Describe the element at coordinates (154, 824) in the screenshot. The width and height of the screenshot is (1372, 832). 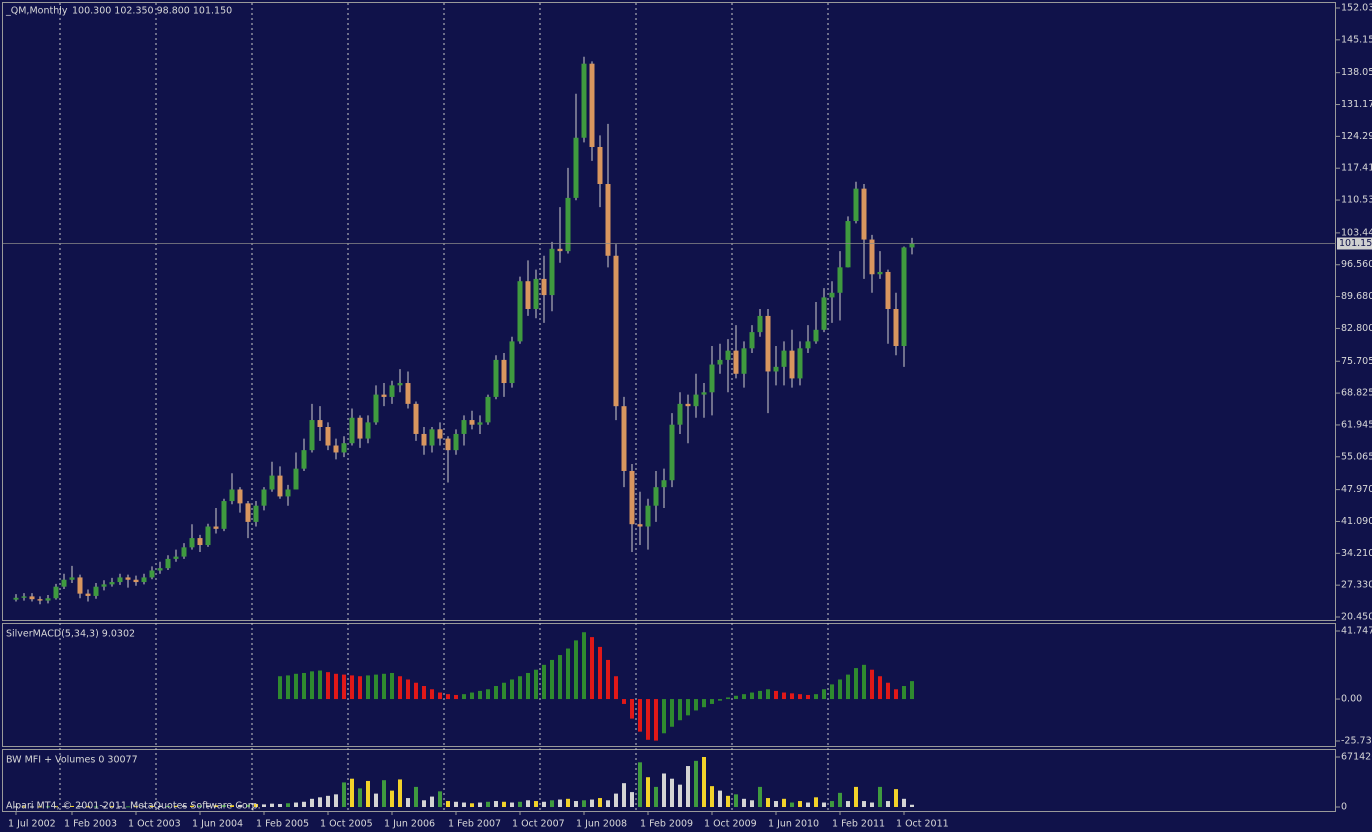
I see `x-tick-label: 1 Oct 2003` at that location.